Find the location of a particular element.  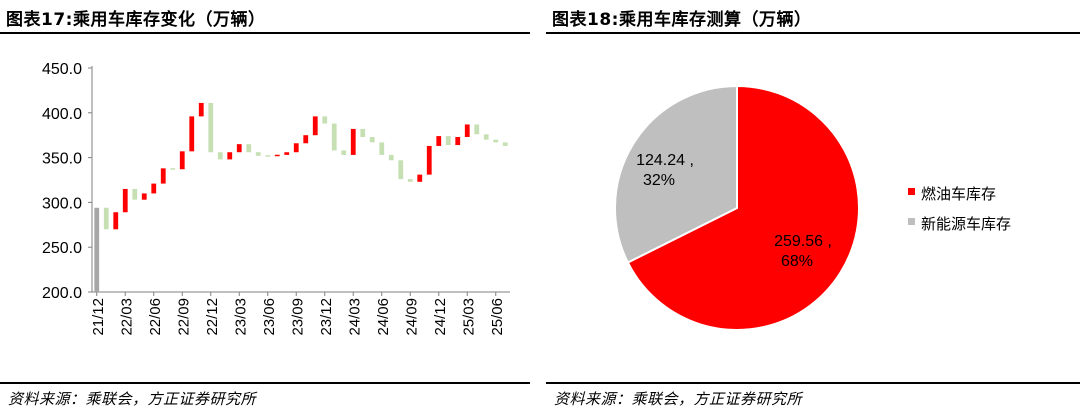

x-tick-label: 22/06 is located at coordinates (155, 317).